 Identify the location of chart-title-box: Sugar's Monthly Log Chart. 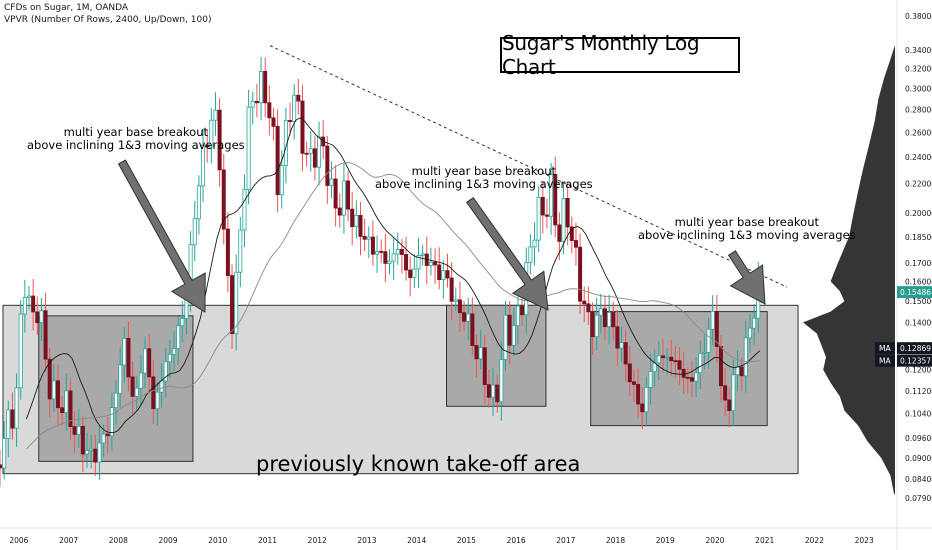
(620, 55).